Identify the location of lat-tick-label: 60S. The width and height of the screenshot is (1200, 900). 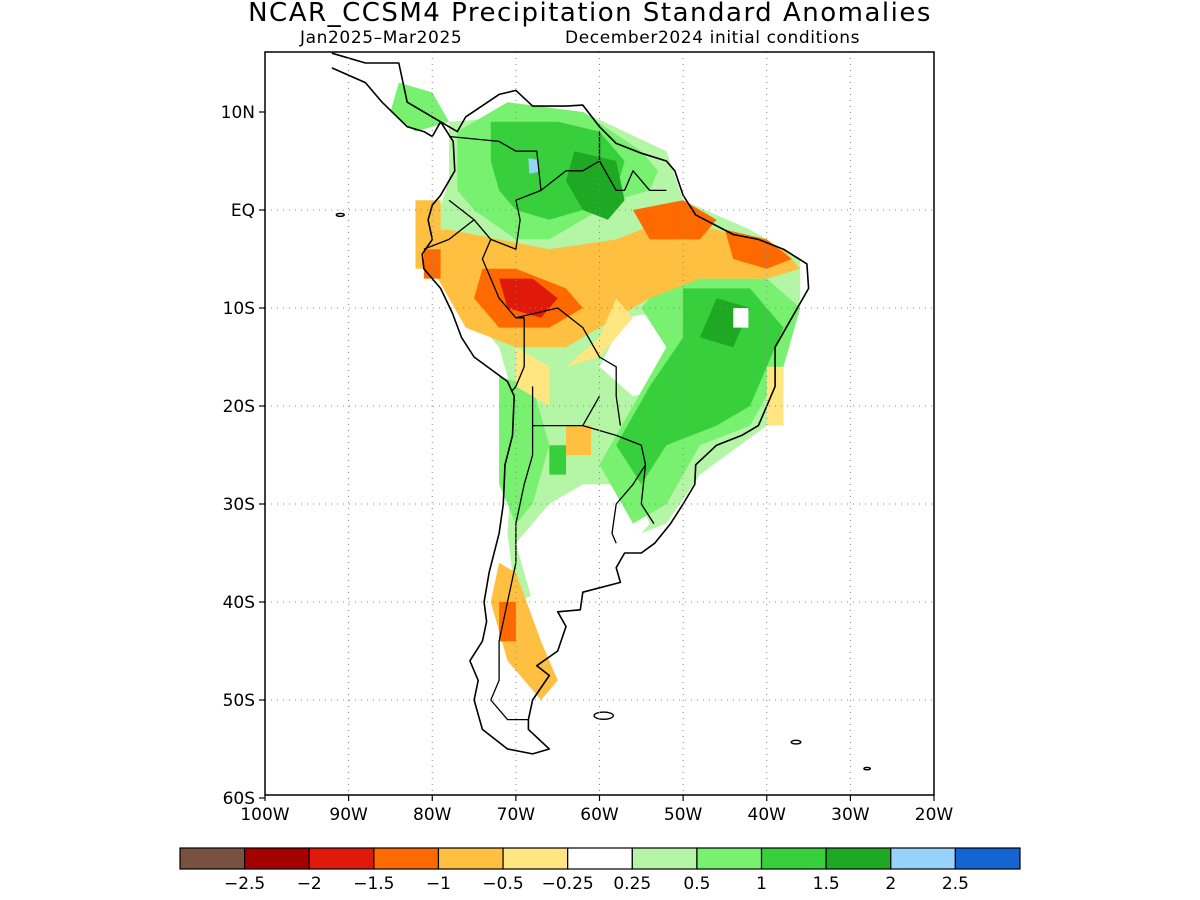
(239, 799).